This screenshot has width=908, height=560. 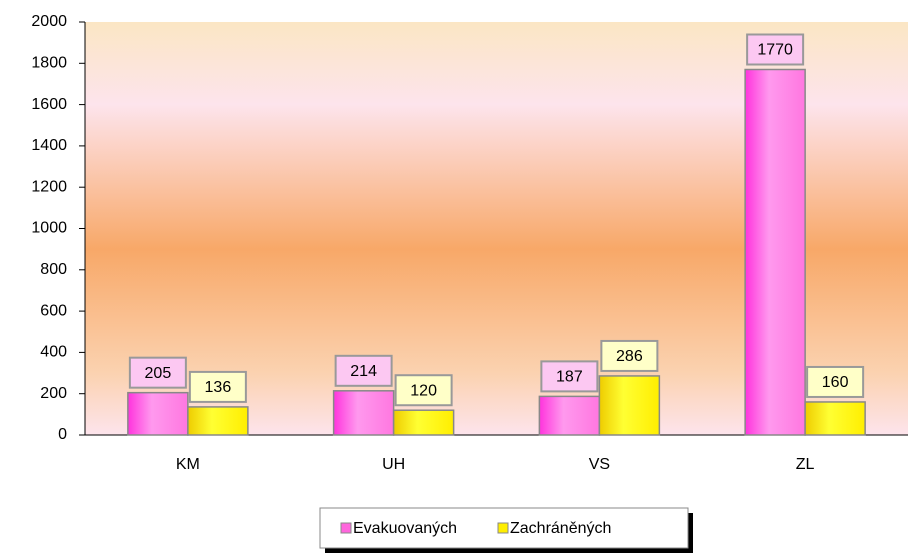 I want to click on y-tick-label: 1800, so click(x=49, y=63).